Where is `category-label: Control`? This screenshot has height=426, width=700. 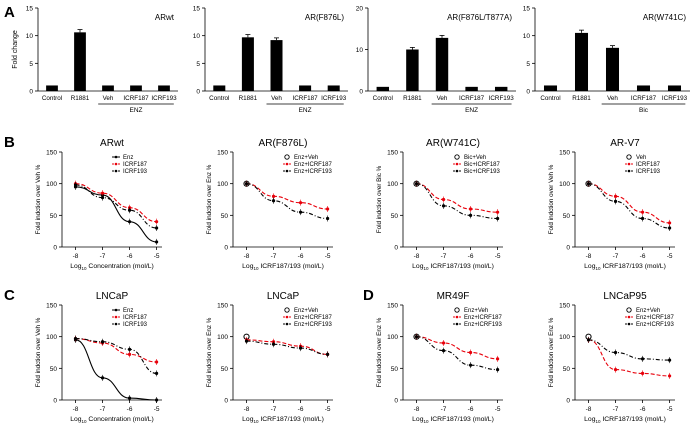 category-label: Control is located at coordinates (219, 98).